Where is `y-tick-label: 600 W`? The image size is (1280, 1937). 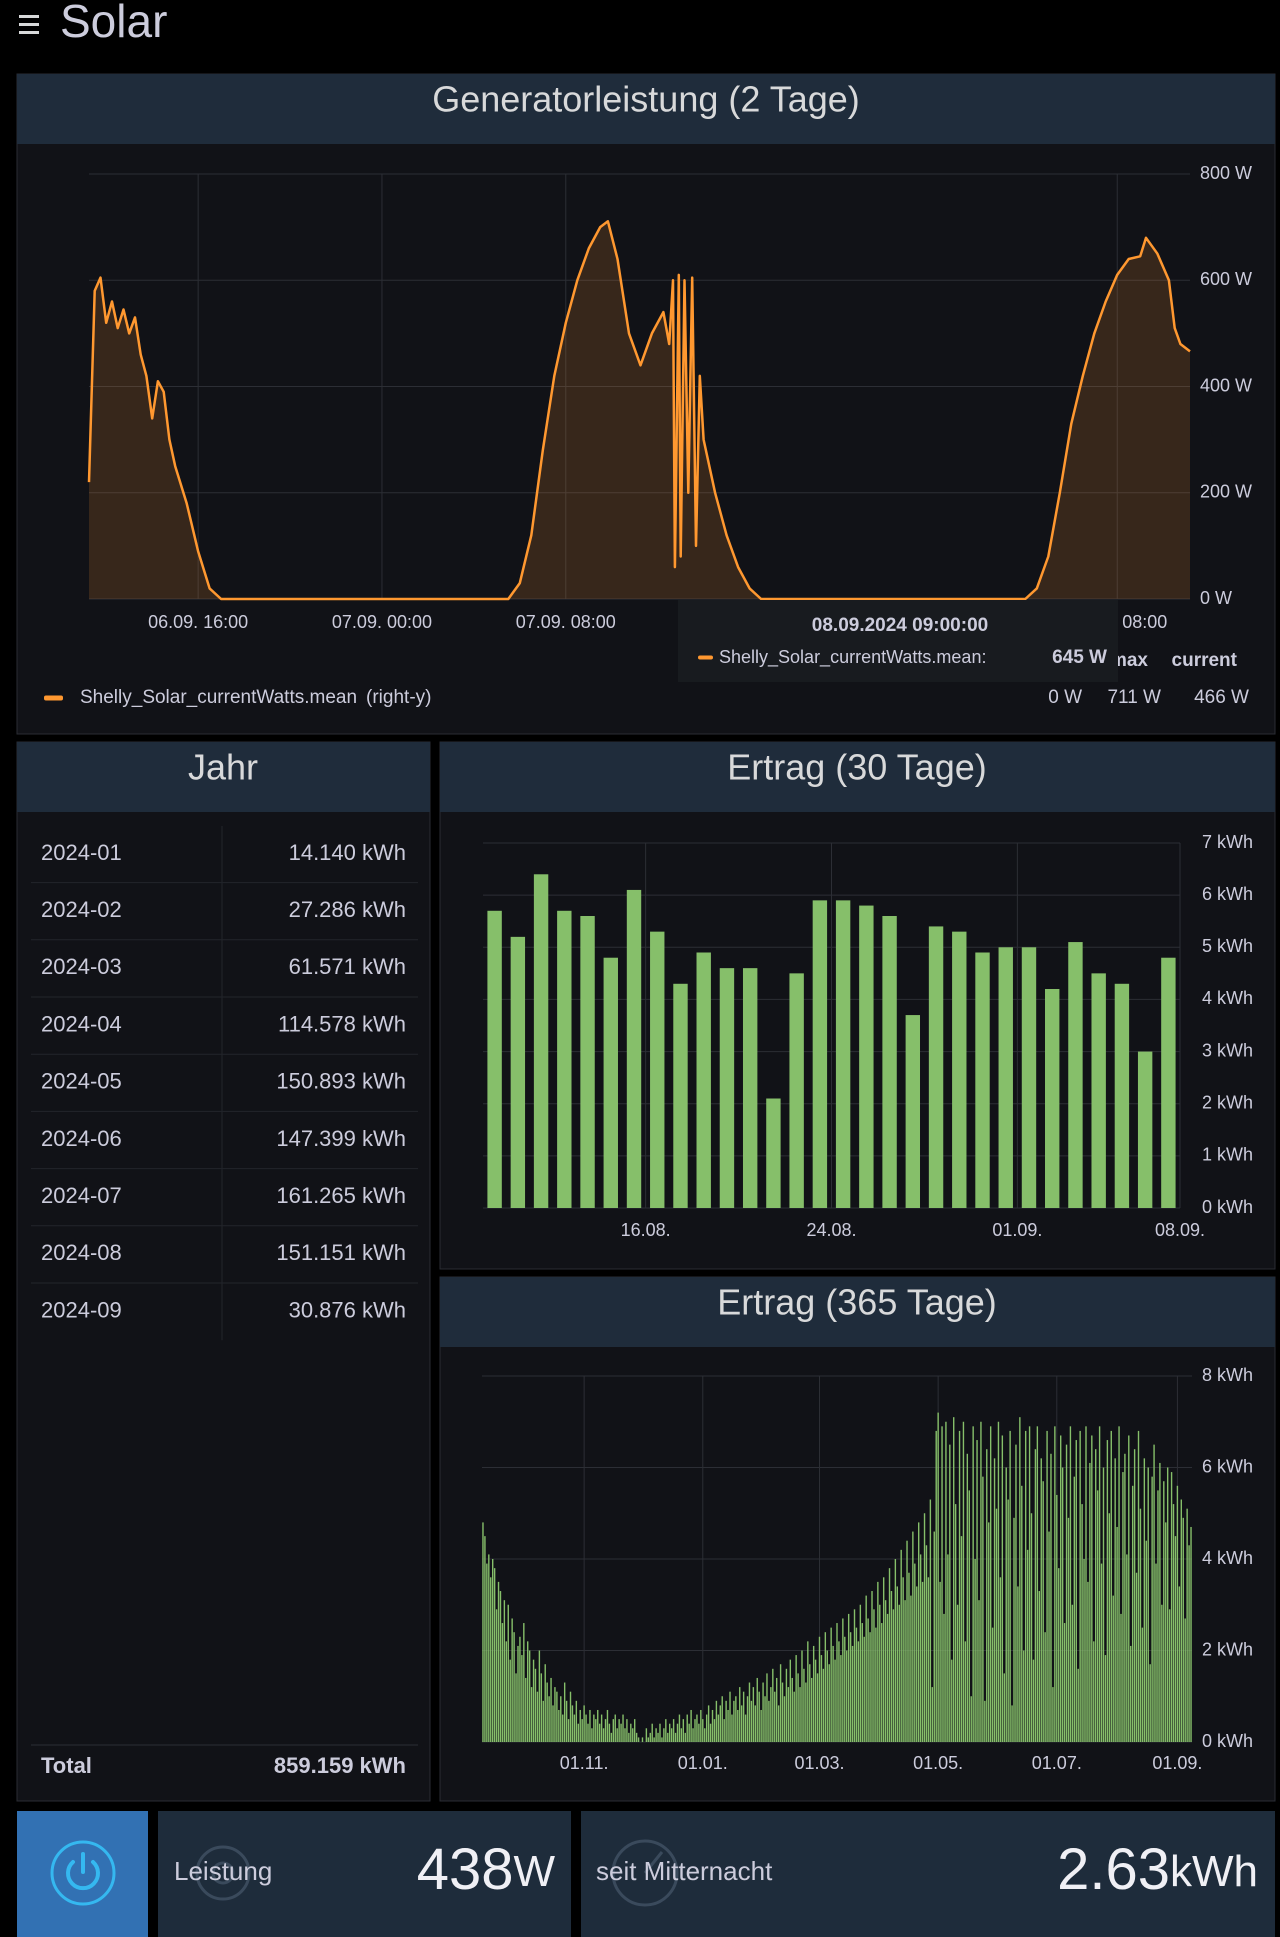
y-tick-label: 600 W is located at coordinates (1226, 279).